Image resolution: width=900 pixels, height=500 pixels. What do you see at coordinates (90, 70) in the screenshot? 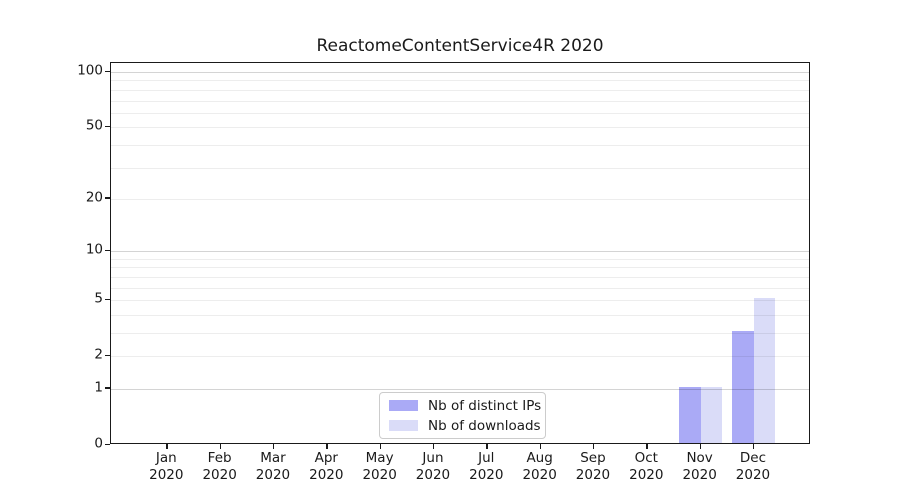
I see `y-tick-label-100: 100` at bounding box center [90, 70].